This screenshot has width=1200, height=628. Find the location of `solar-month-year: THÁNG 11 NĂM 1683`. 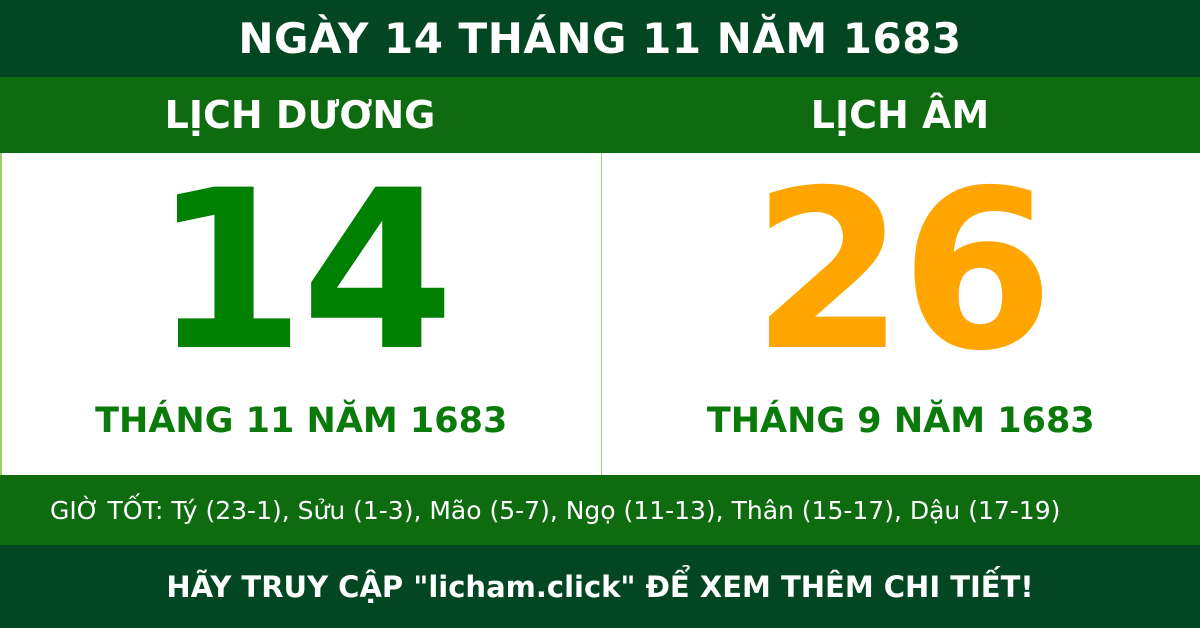

solar-month-year: THÁNG 11 NĂM 1683 is located at coordinates (301, 421).